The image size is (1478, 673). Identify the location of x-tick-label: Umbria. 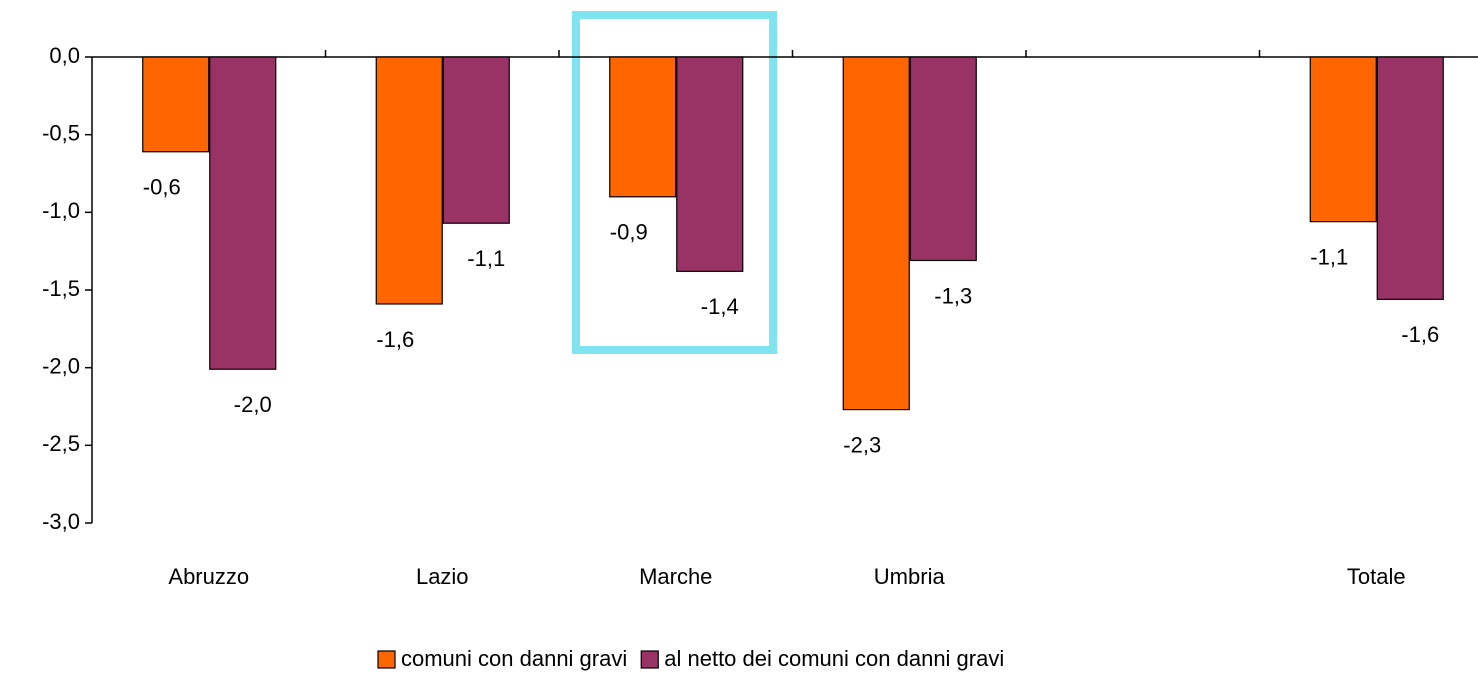
(910, 576).